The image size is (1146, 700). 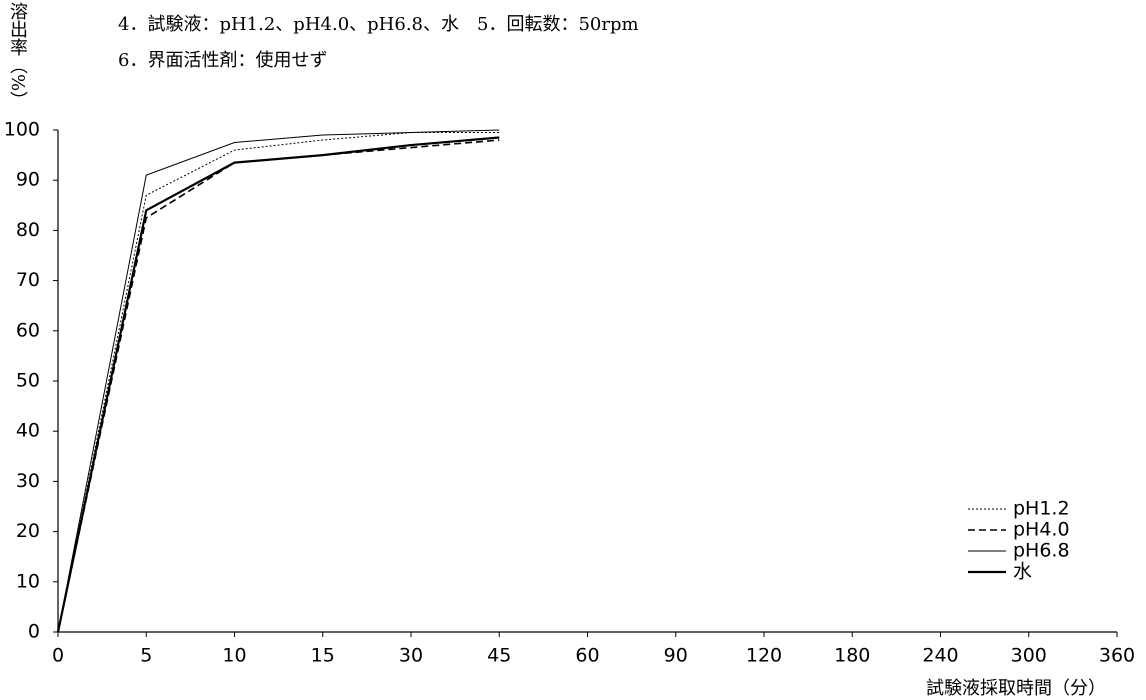 I want to click on x-tick-label: 30, so click(x=411, y=656).